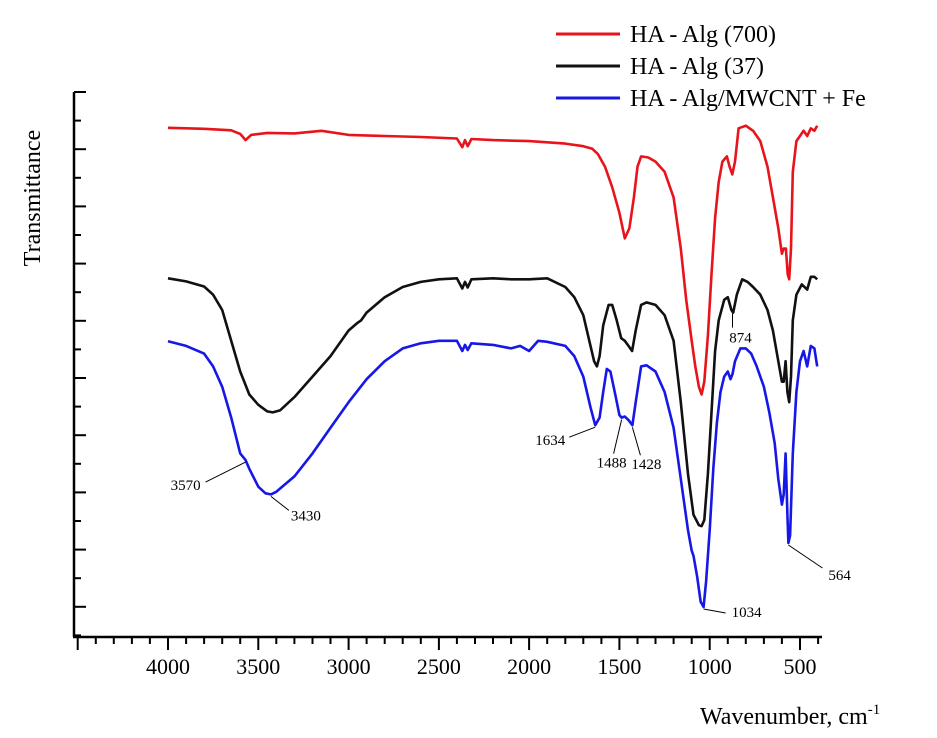 The height and width of the screenshot is (738, 937). What do you see at coordinates (33, 198) in the screenshot?
I see `y-axis-label: Transmittance` at bounding box center [33, 198].